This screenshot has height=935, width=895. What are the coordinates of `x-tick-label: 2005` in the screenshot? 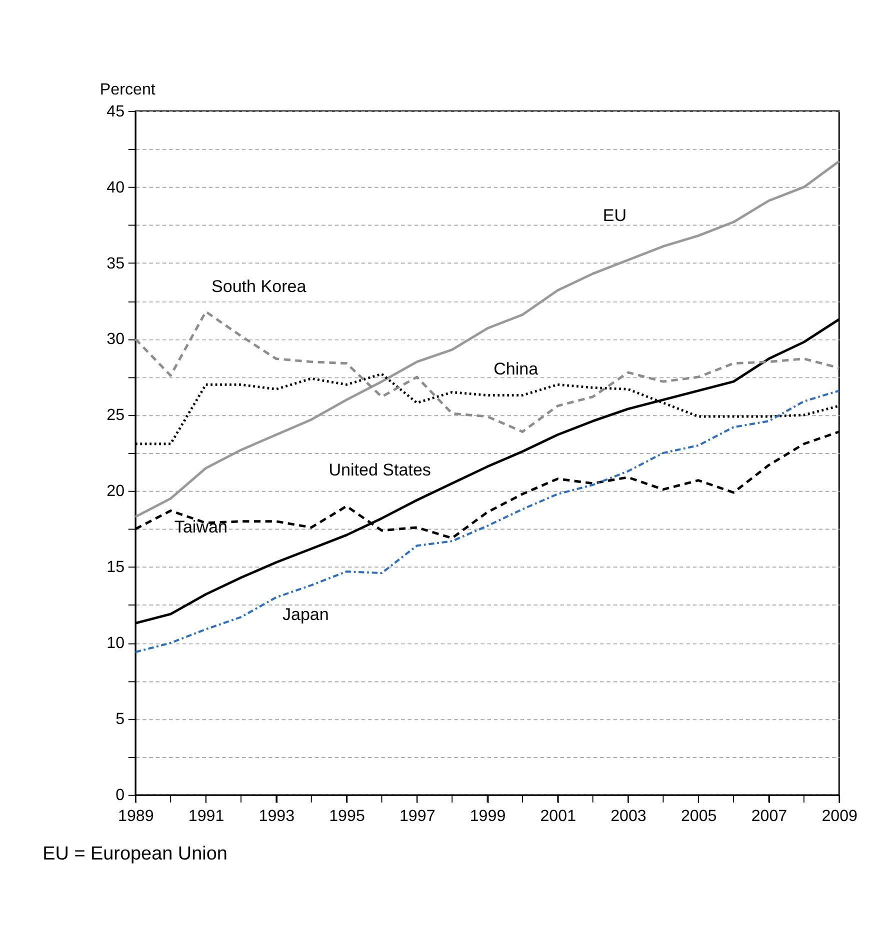 It's located at (698, 815).